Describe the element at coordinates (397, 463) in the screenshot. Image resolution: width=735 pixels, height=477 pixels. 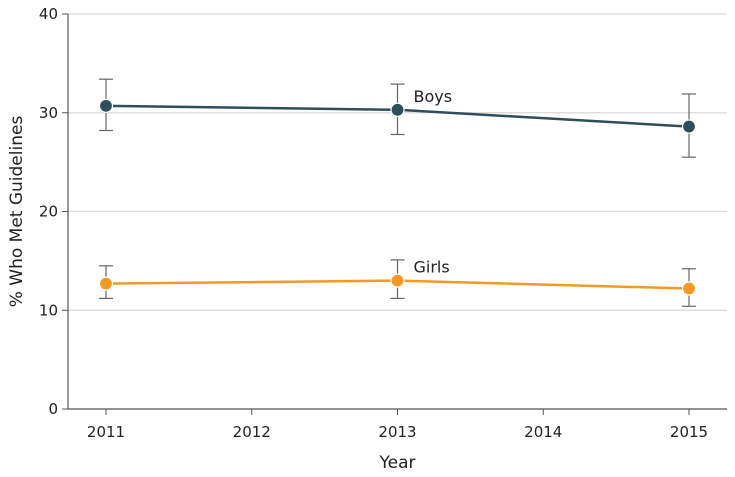
I see `x-axis-title: Year` at that location.